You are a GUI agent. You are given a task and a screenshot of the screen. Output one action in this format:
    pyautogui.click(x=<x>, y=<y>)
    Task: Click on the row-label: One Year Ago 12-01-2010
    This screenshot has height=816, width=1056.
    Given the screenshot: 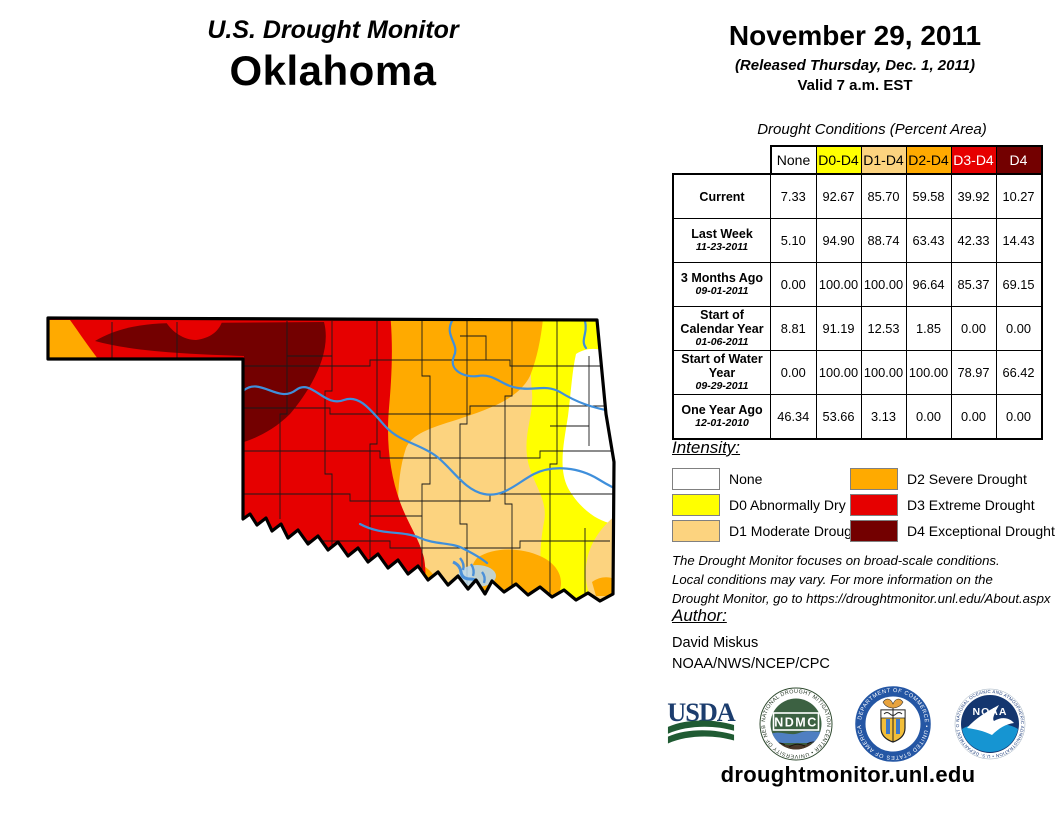 What is the action you would take?
    pyautogui.click(x=721, y=417)
    